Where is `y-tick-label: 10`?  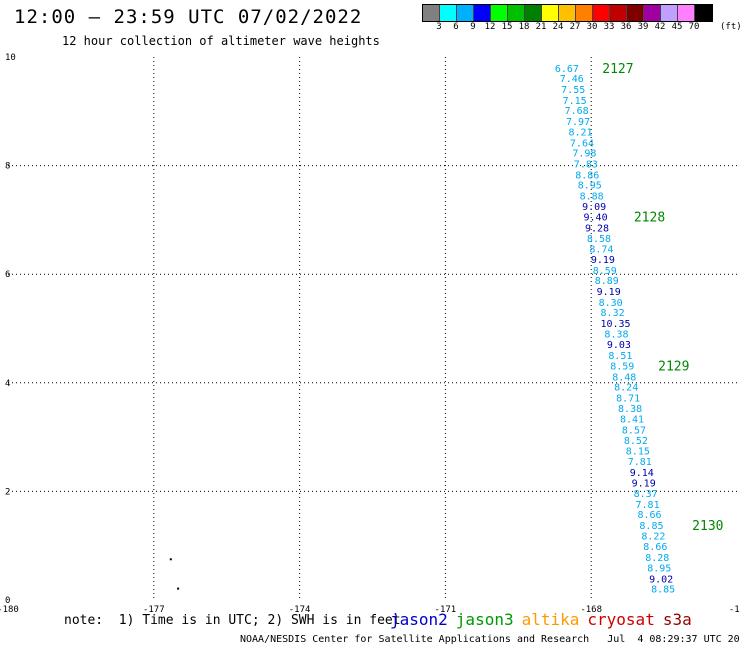
y-tick-label: 10 is located at coordinates (10, 58).